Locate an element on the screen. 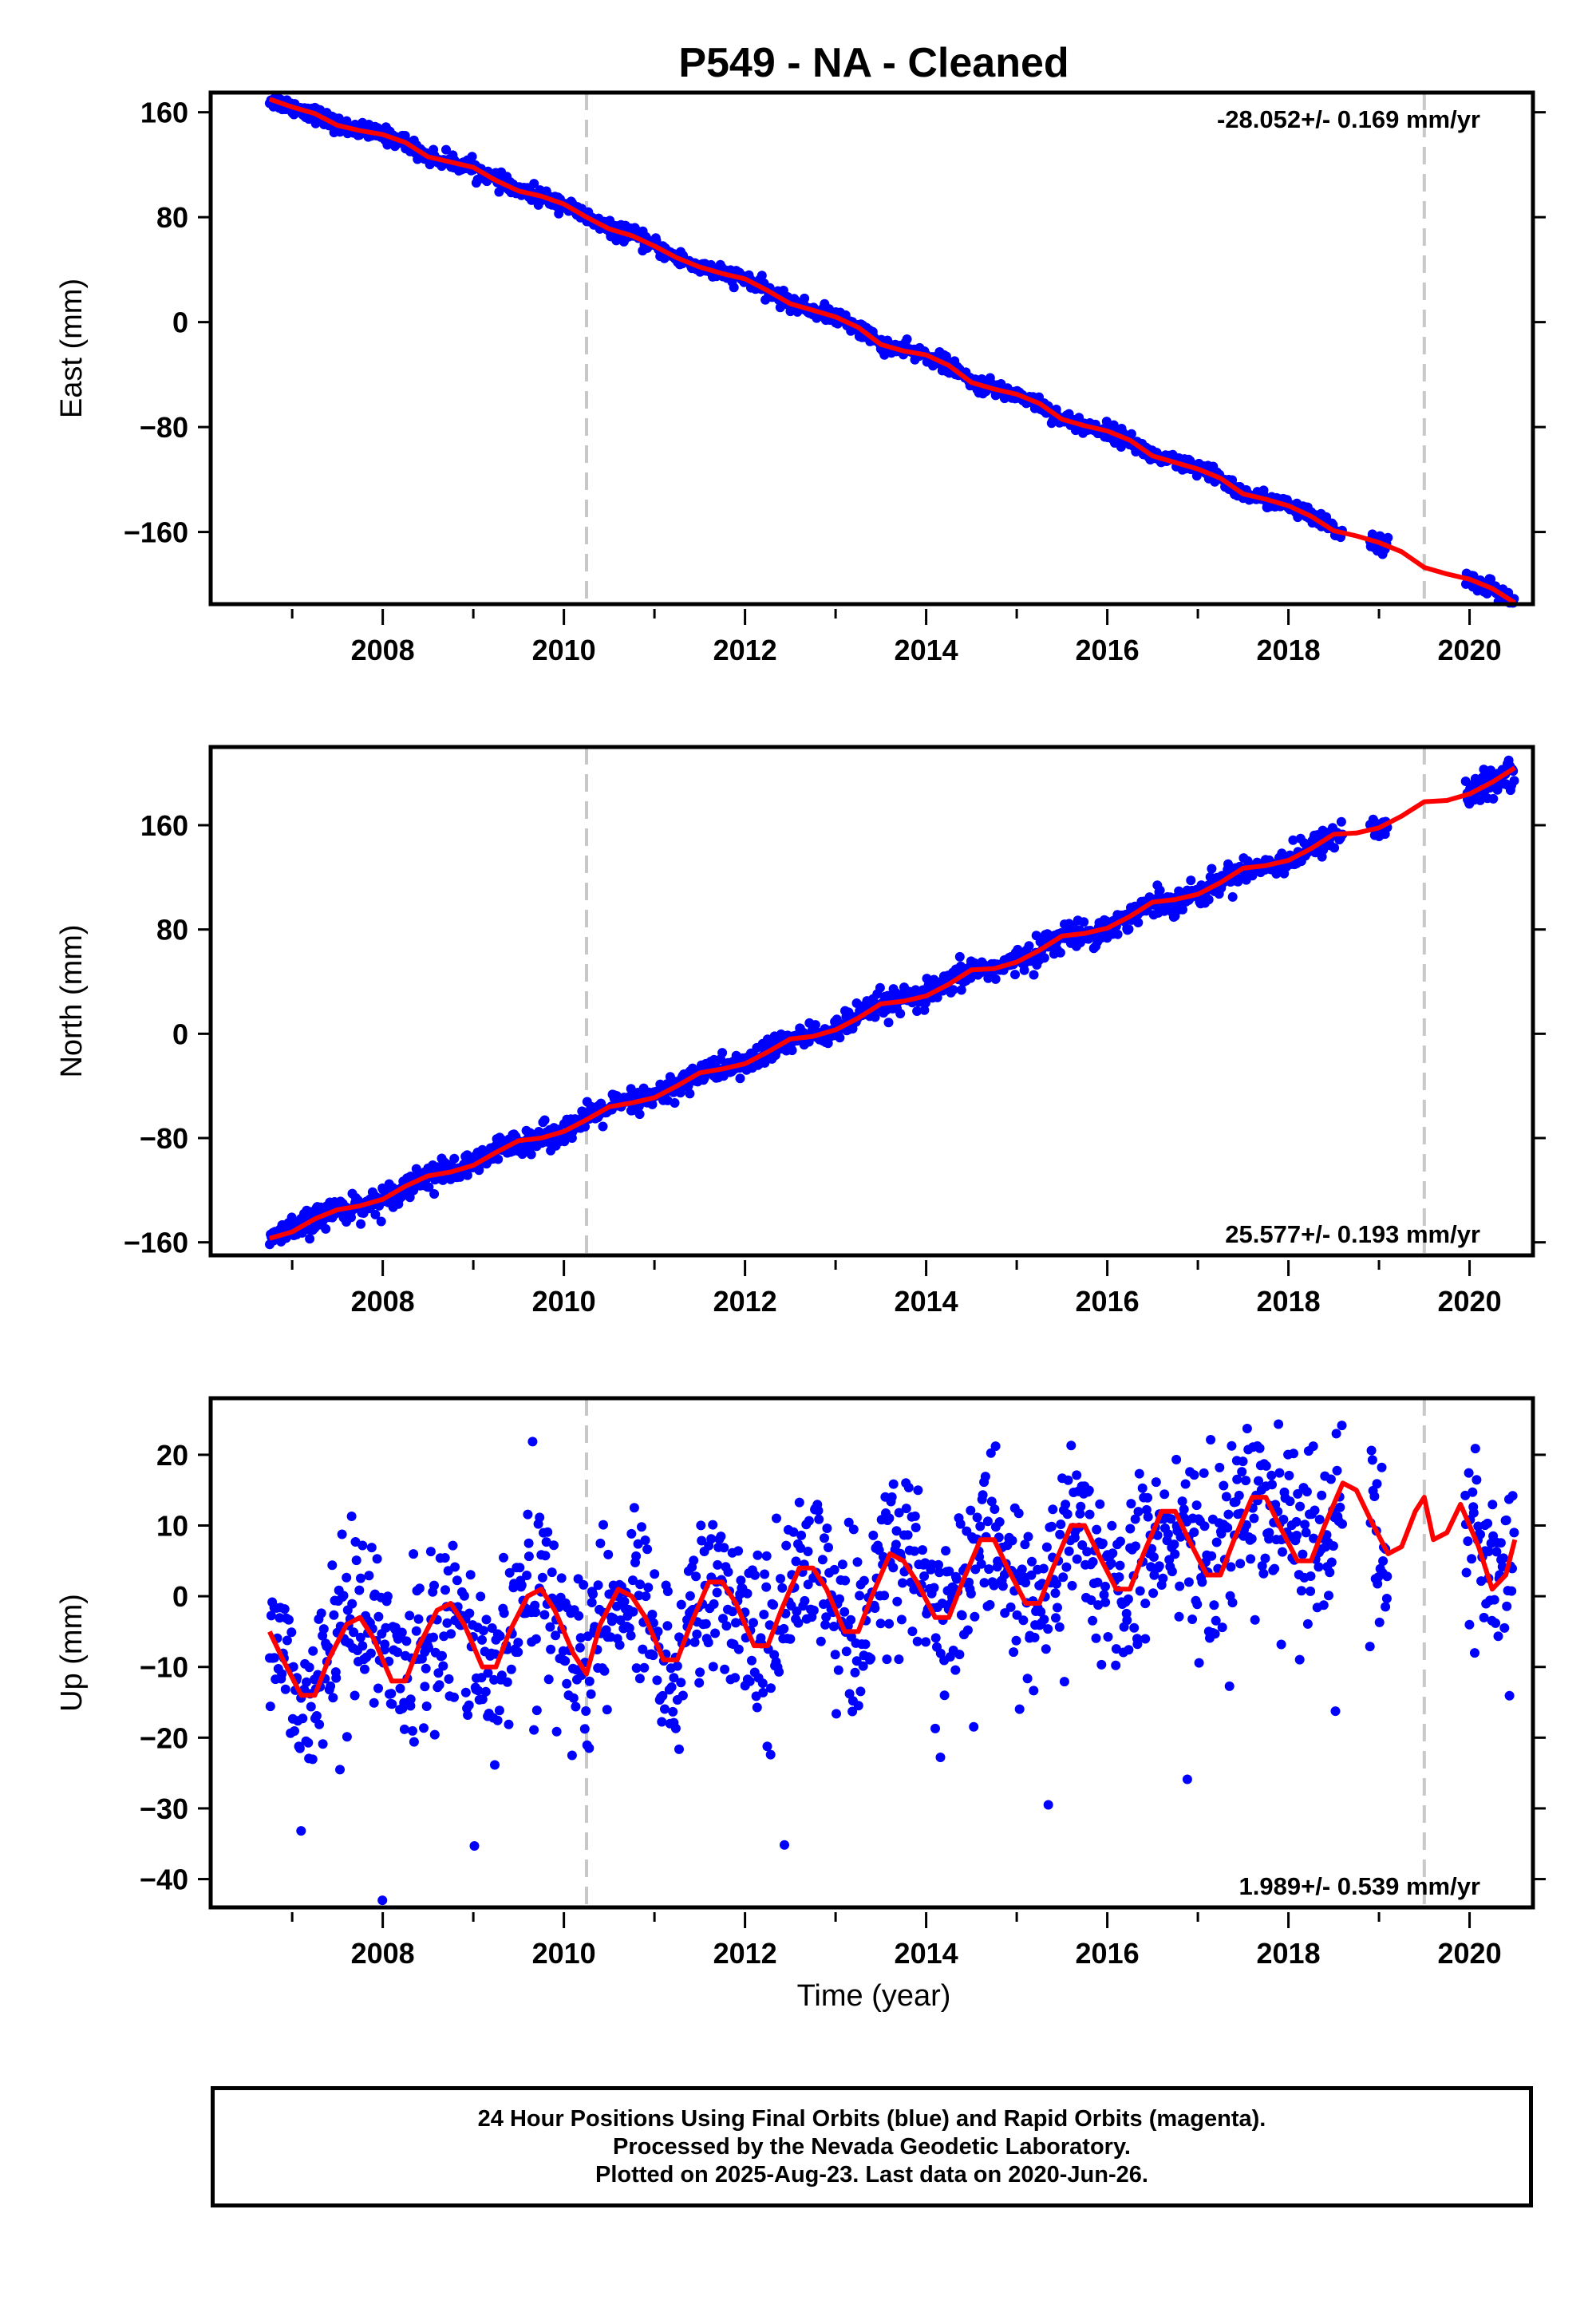  x-tick-label: 2016 is located at coordinates (1108, 1953).